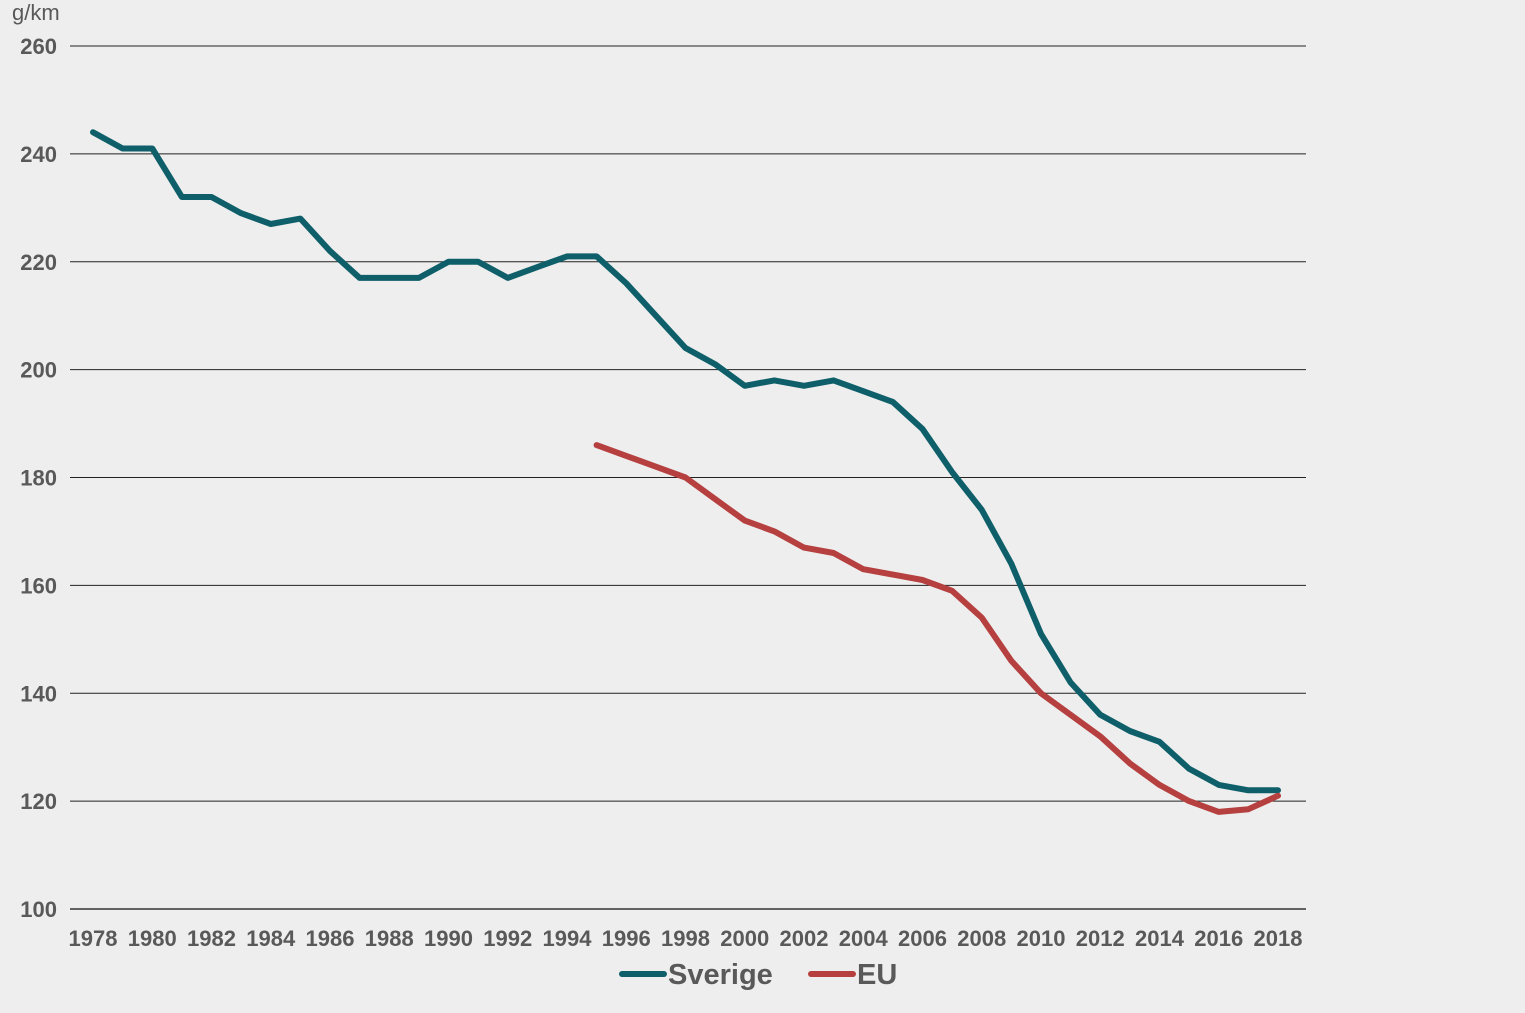  I want to click on y-tick-label: 180, so click(38, 478).